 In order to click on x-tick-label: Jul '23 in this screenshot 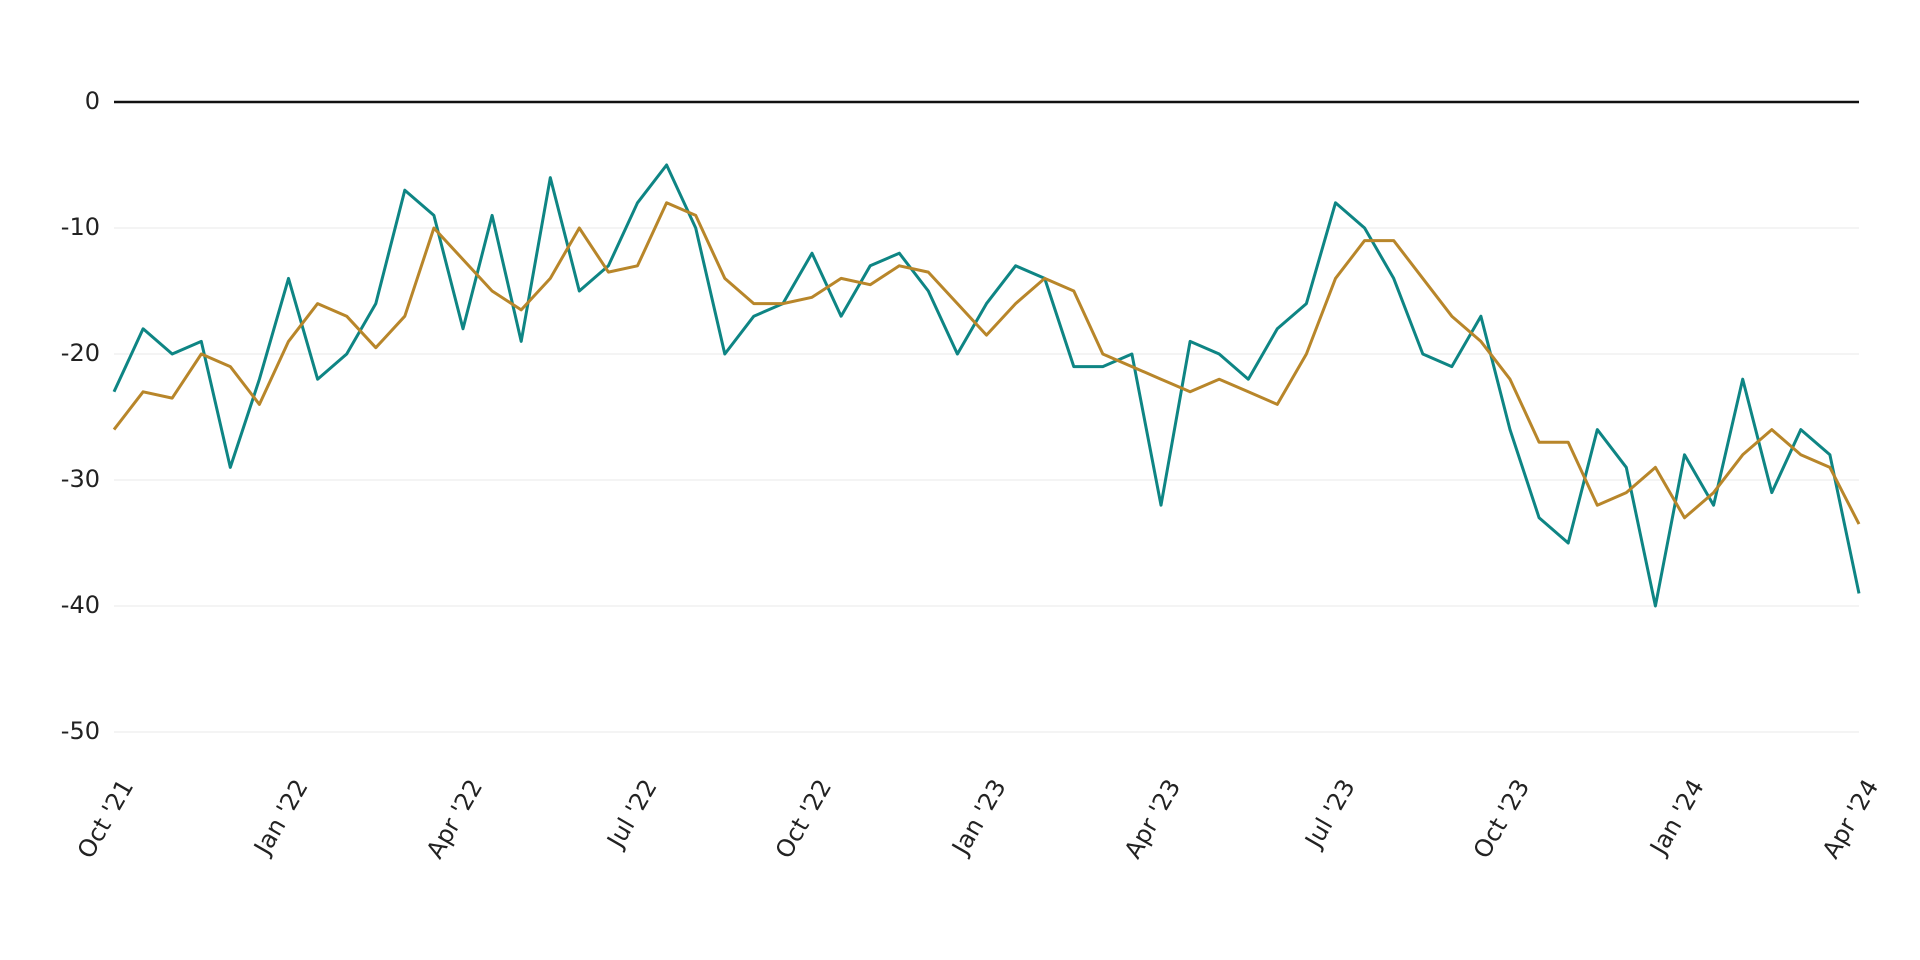, I will do `click(1330, 815)`.